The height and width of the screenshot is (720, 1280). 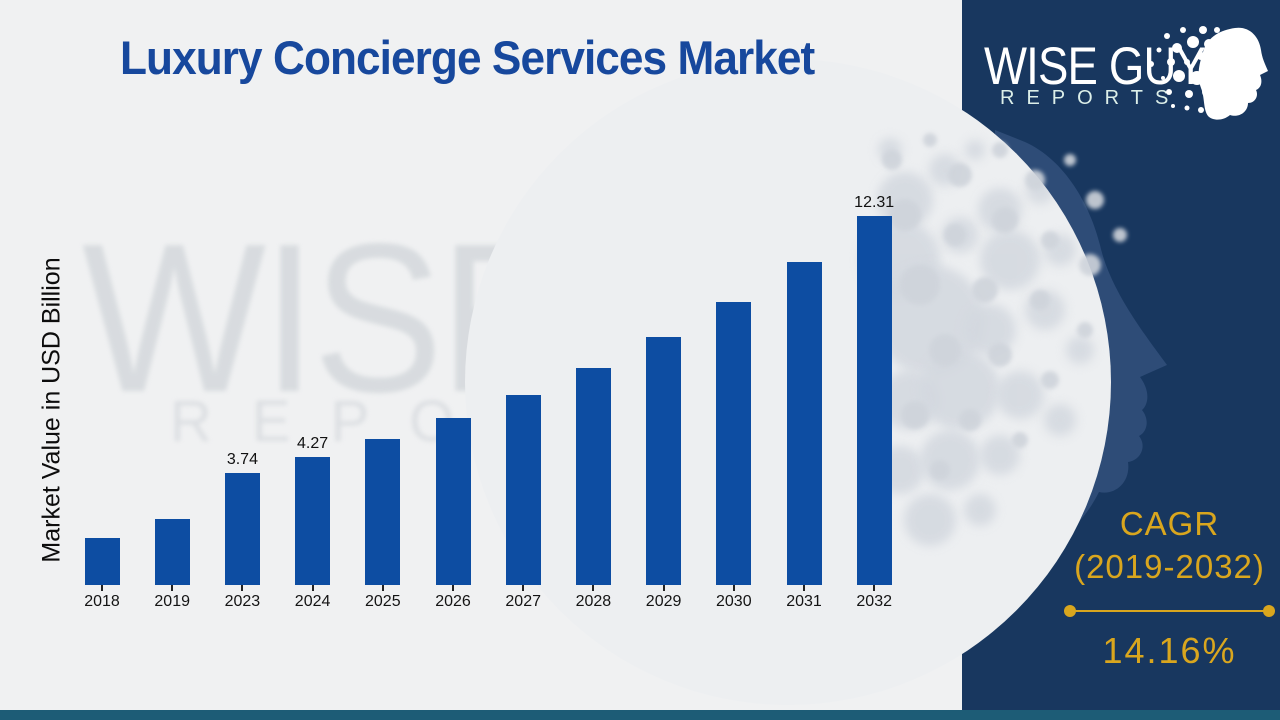 What do you see at coordinates (874, 400) in the screenshot?
I see `bar-2032` at bounding box center [874, 400].